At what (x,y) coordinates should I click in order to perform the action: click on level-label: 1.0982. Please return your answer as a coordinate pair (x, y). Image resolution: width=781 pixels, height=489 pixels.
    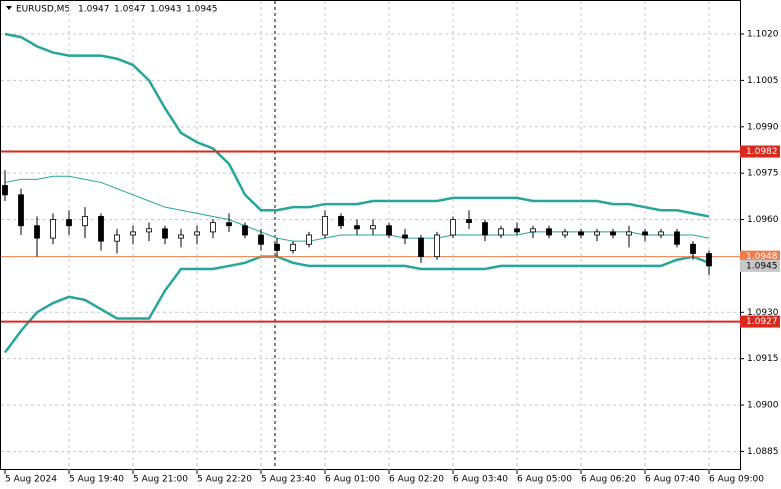
    Looking at the image, I should click on (762, 152).